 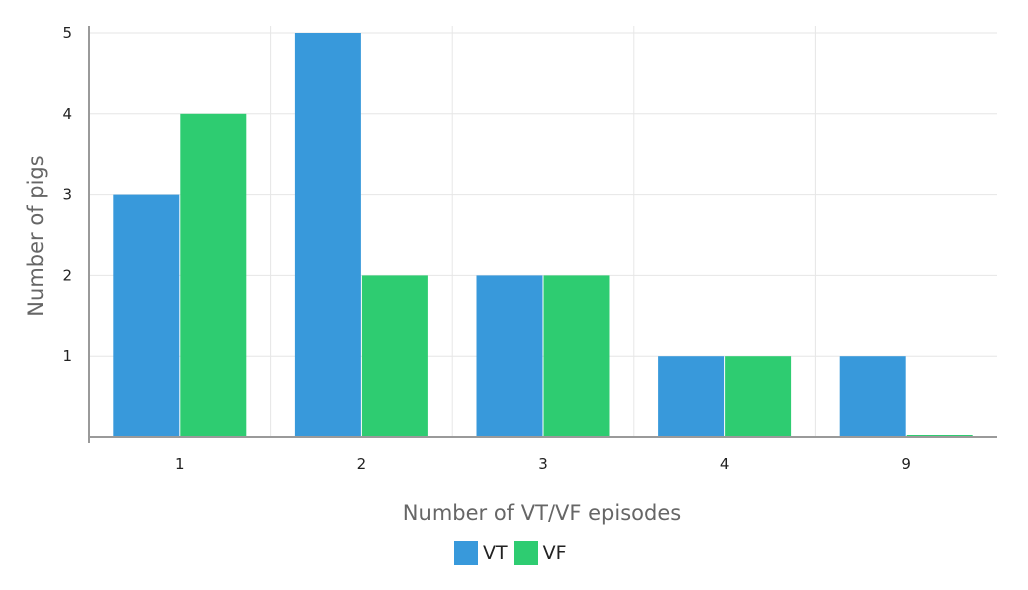 What do you see at coordinates (67, 275) in the screenshot?
I see `y-tick-label: 2` at bounding box center [67, 275].